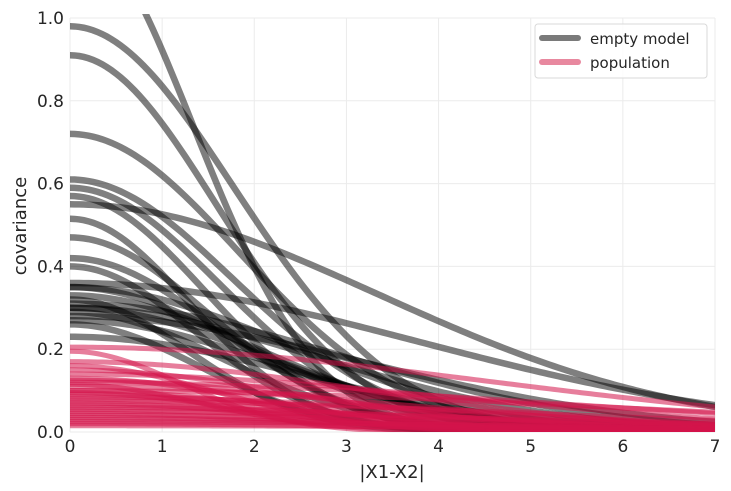 This screenshot has height=491, width=731. I want to click on x-tick-label: 6, so click(622, 447).